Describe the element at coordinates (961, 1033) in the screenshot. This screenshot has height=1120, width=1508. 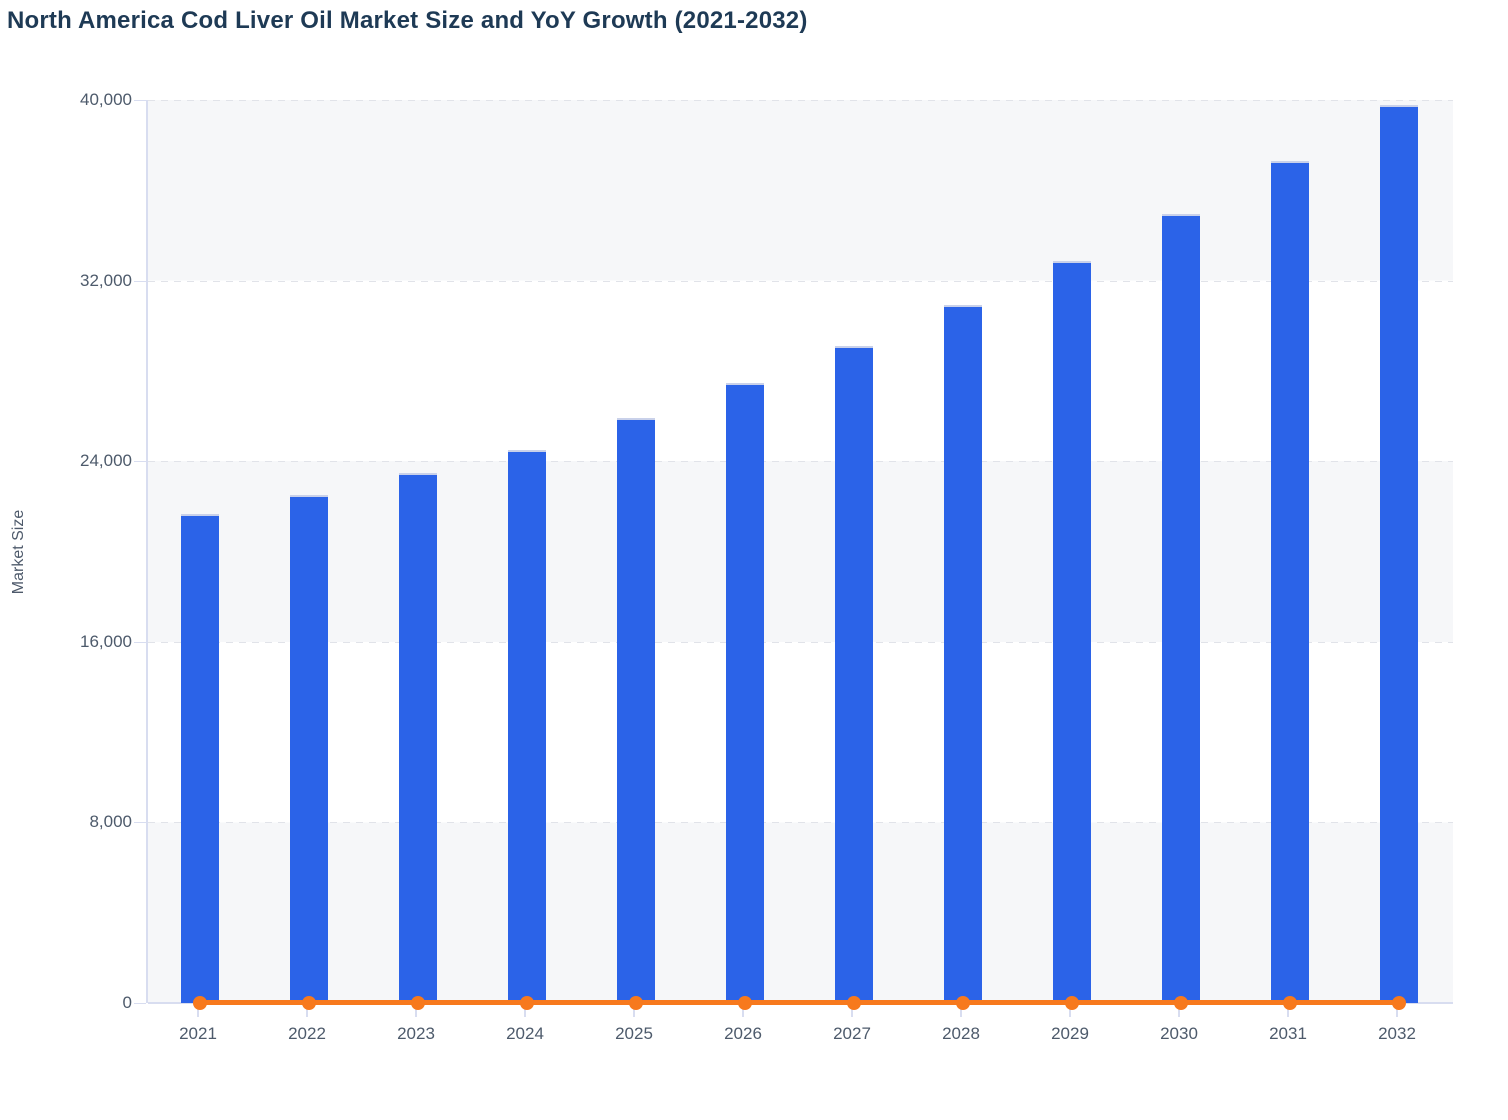
I see `x-tick-label-2028: 2028` at that location.